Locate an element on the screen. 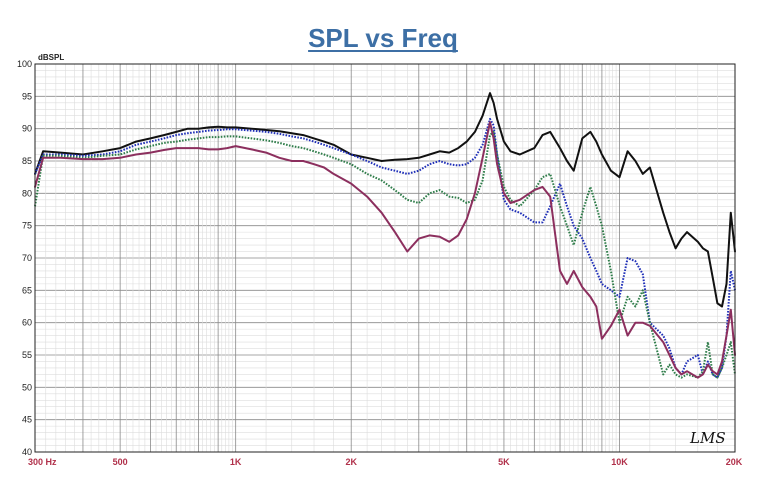 This screenshot has height=482, width=765. y-tick-label: 45 is located at coordinates (27, 420).